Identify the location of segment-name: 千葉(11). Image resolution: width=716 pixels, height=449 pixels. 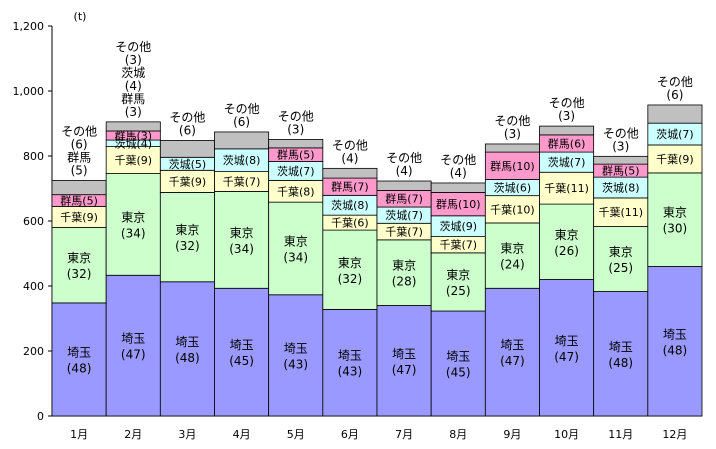
(566, 188).